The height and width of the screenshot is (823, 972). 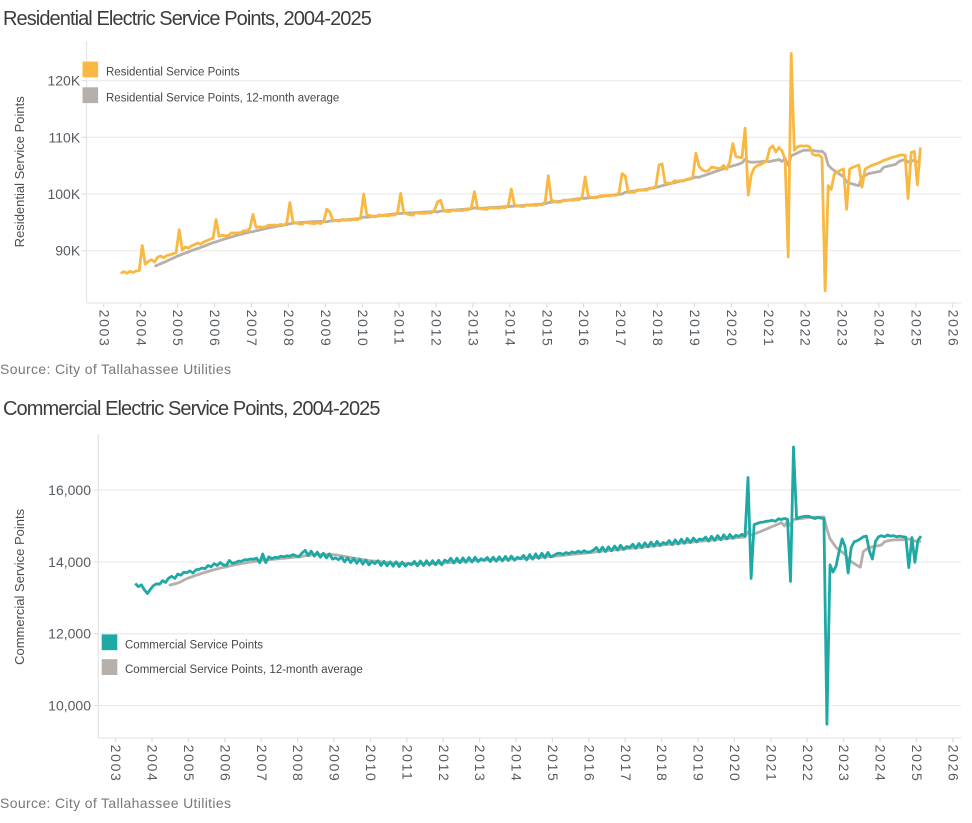 What do you see at coordinates (68, 251) in the screenshot?
I see `svg-text: 90K` at bounding box center [68, 251].